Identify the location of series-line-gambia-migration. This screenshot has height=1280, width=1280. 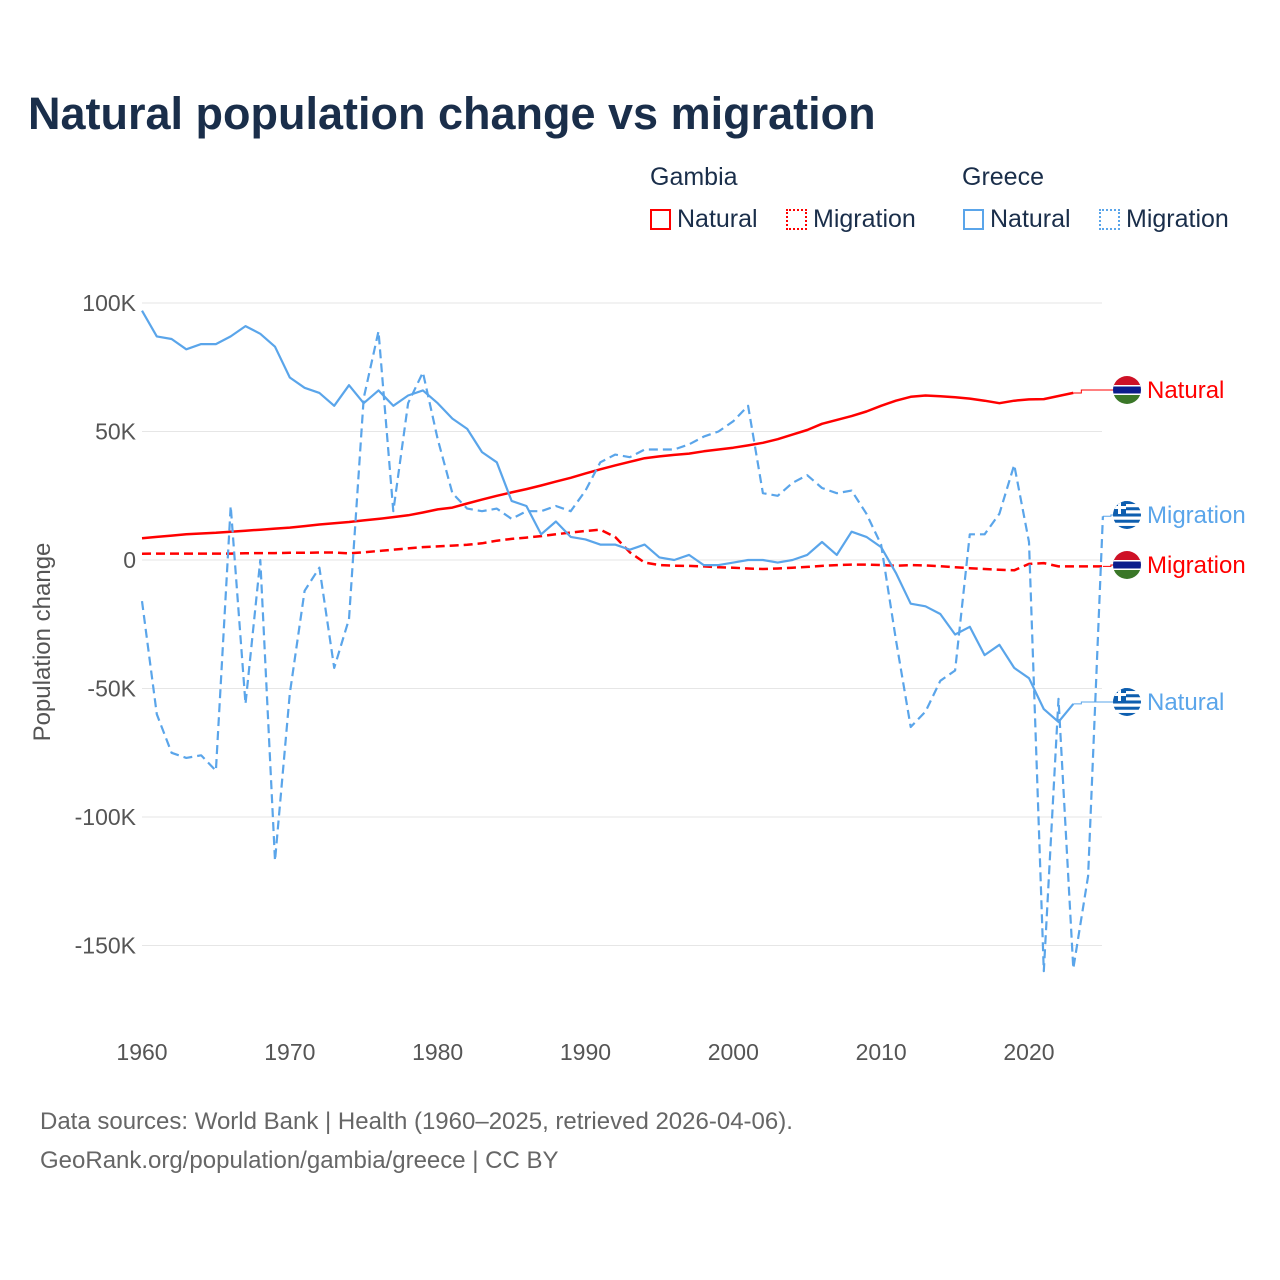
(622, 550).